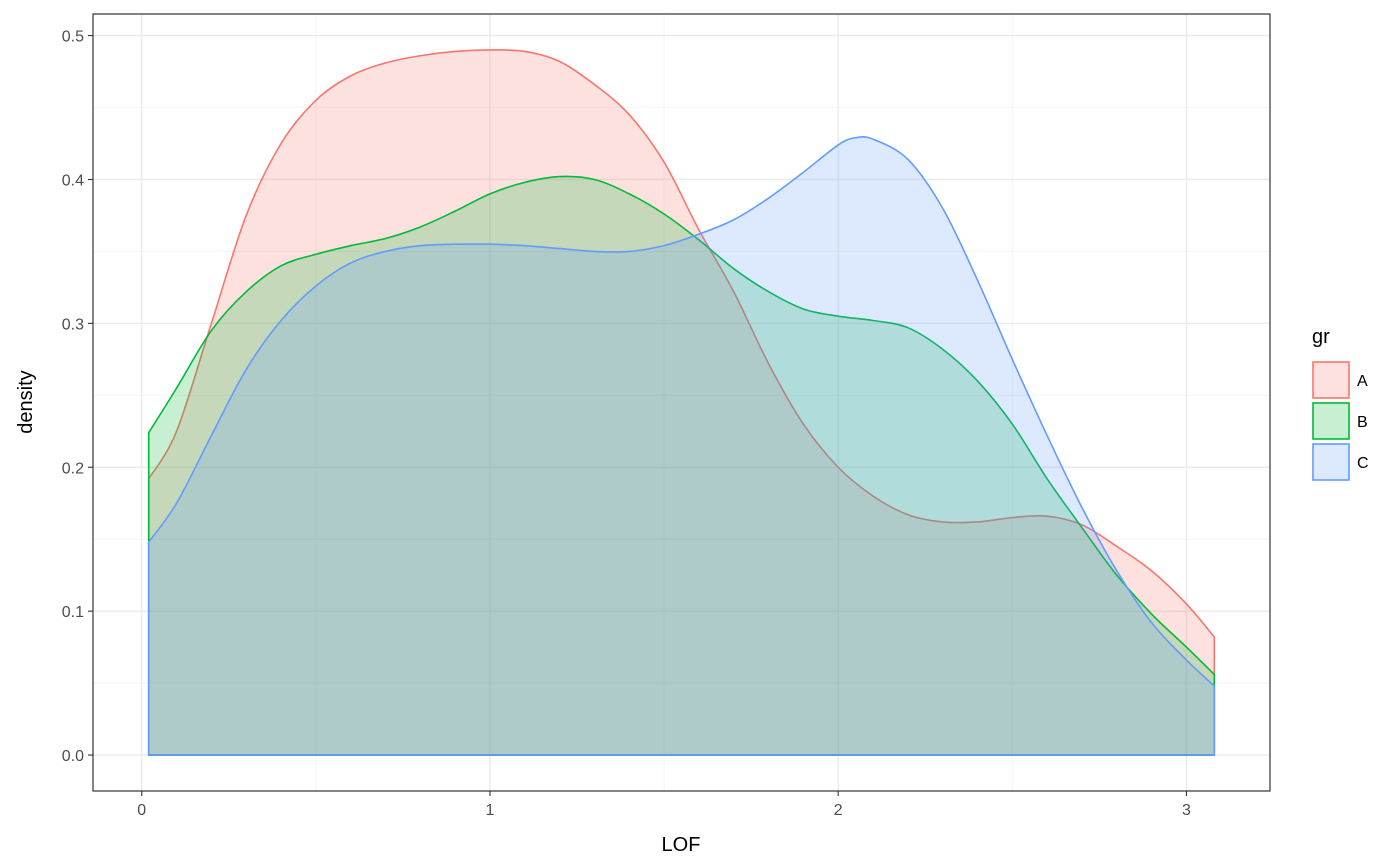 The height and width of the screenshot is (865, 1400). I want to click on legend: gr A B C, so click(1340, 403).